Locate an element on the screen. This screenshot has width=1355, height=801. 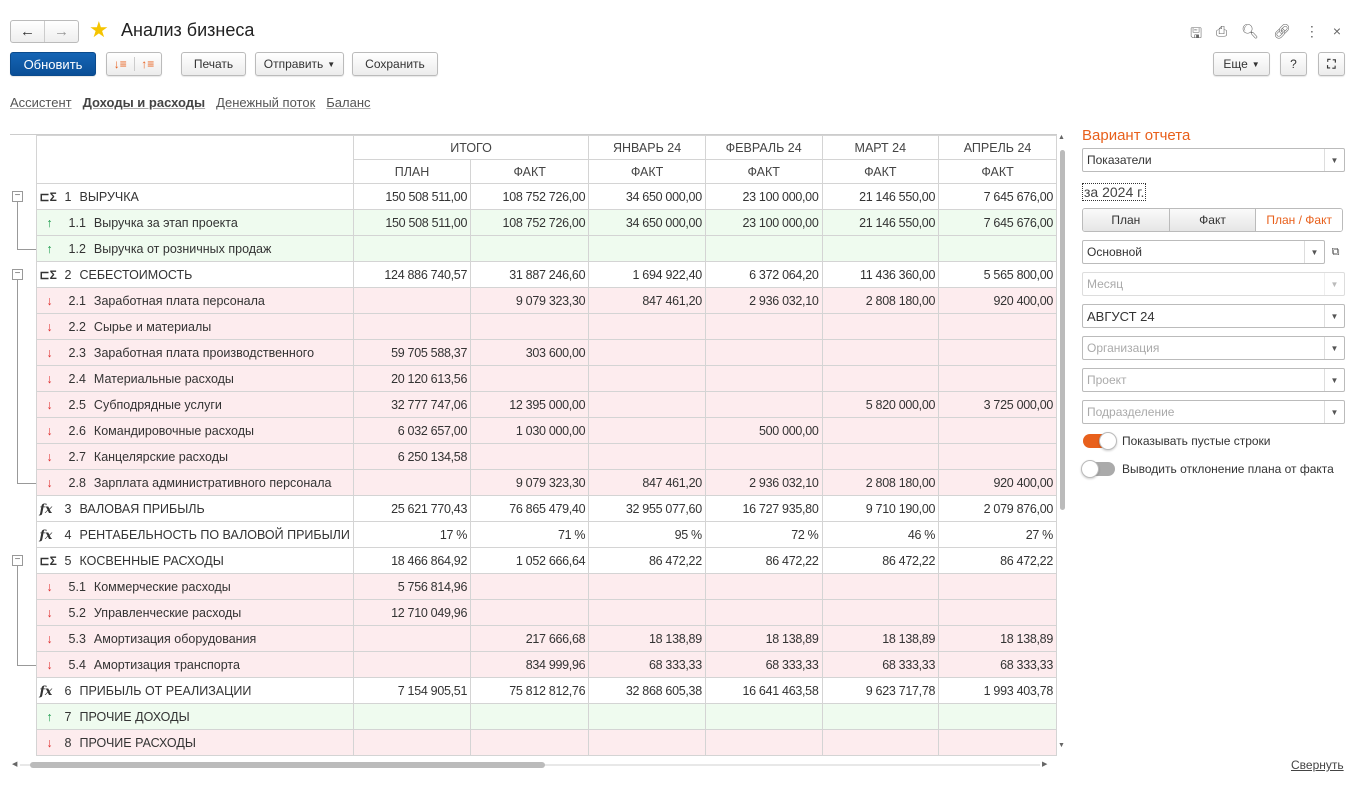
scenario-select: Основной ▼ is located at coordinates (1203, 252).